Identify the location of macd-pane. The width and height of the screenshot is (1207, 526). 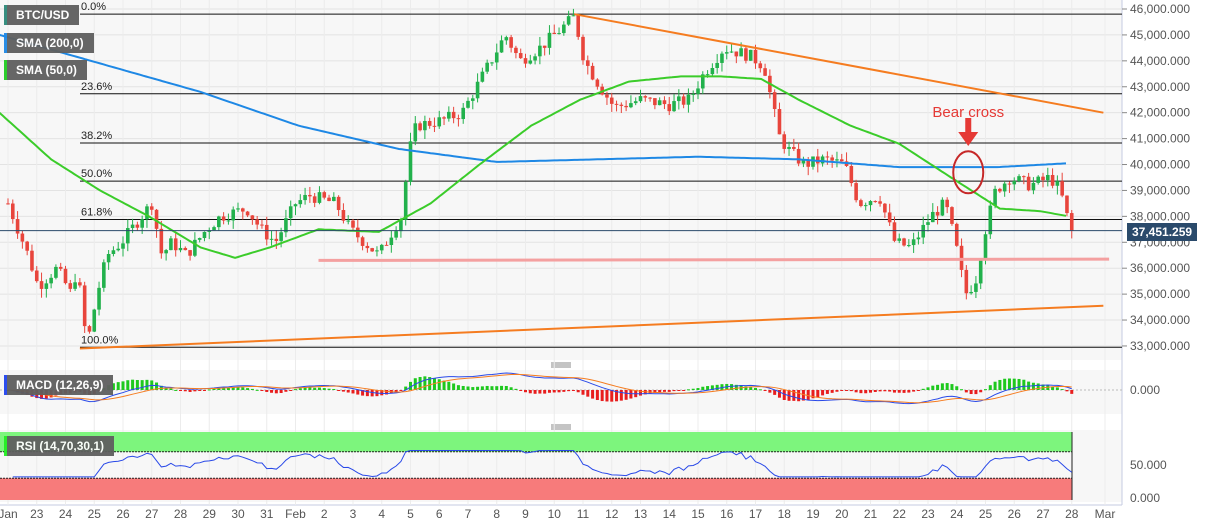
(561, 392).